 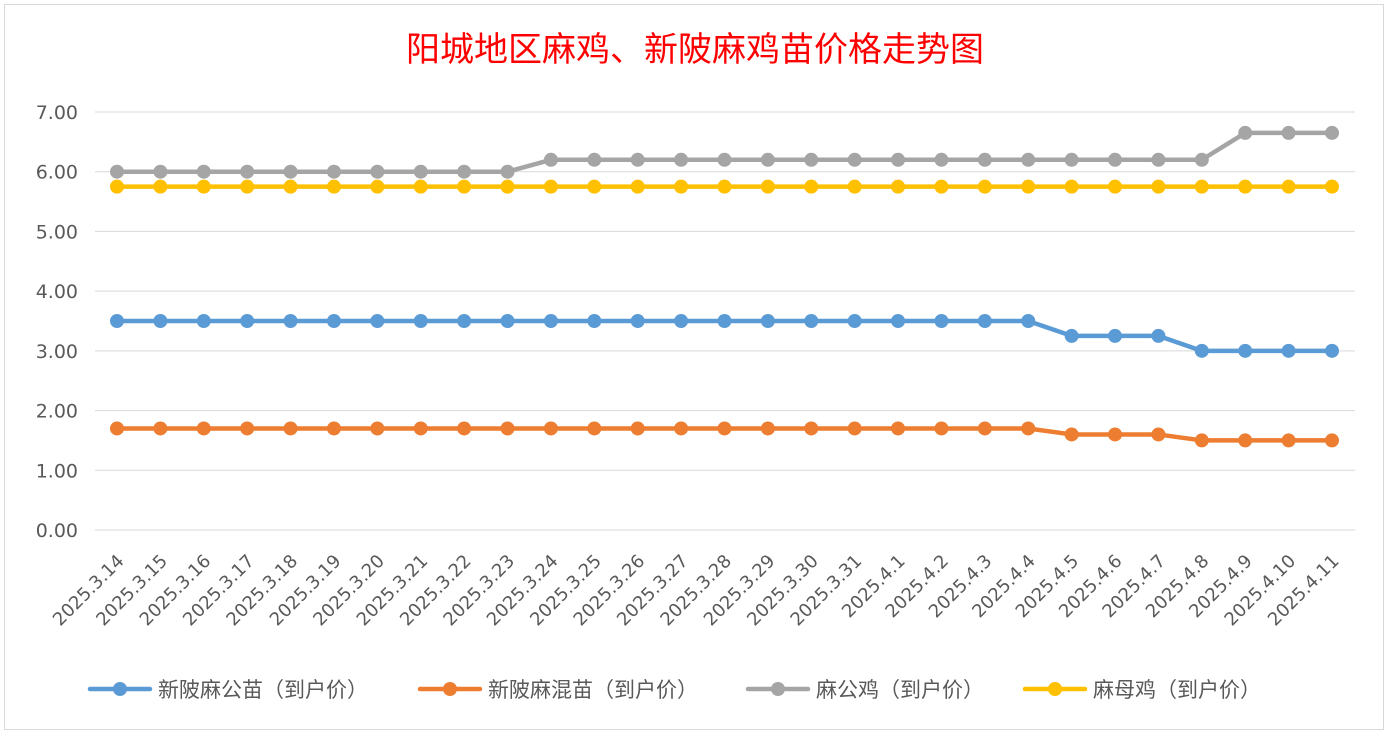 I want to click on legend-label: 麻母鸡（到户价）, so click(x=1177, y=690).